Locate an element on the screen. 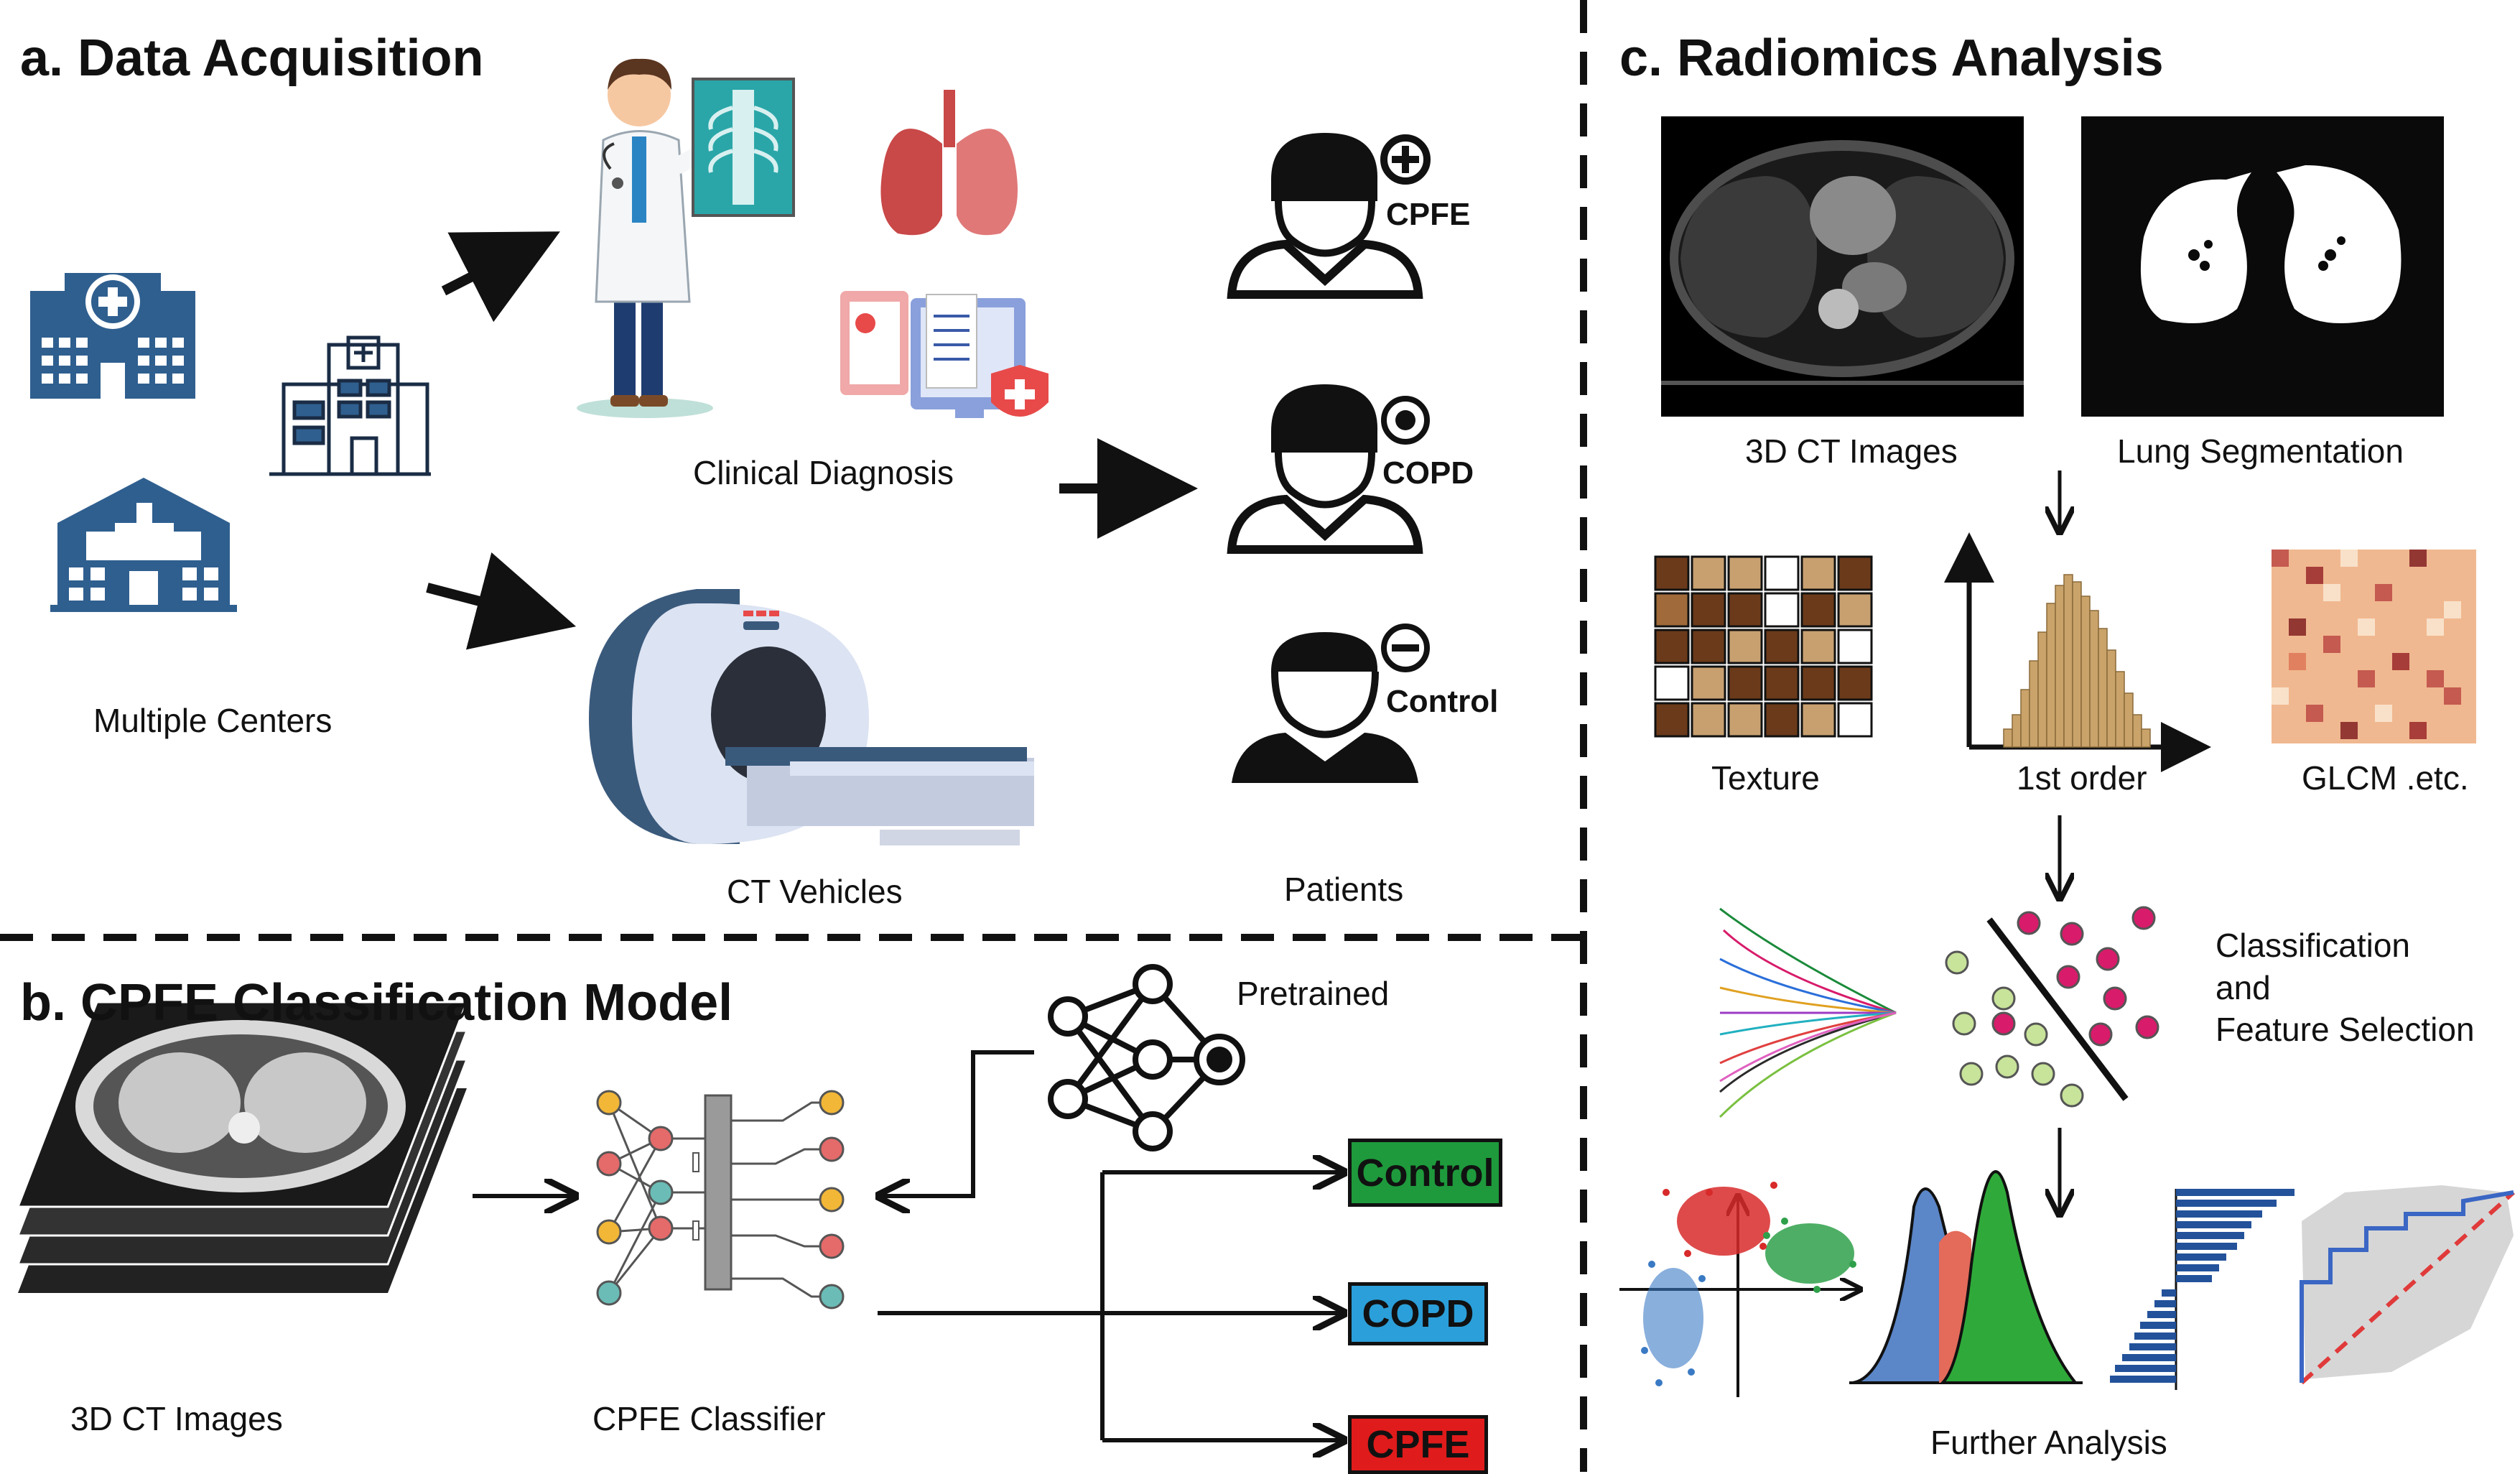 This screenshot has height=1474, width=2520. output-control-box: Control is located at coordinates (1425, 1173).